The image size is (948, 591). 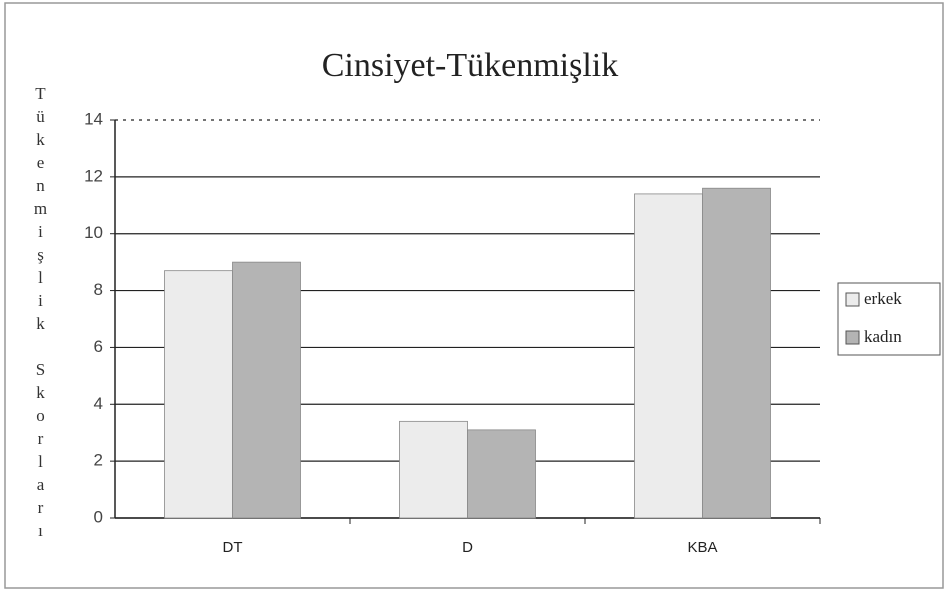 What do you see at coordinates (40, 314) in the screenshot?
I see `y-axis-label: Tükenmişlik Skorları` at bounding box center [40, 314].